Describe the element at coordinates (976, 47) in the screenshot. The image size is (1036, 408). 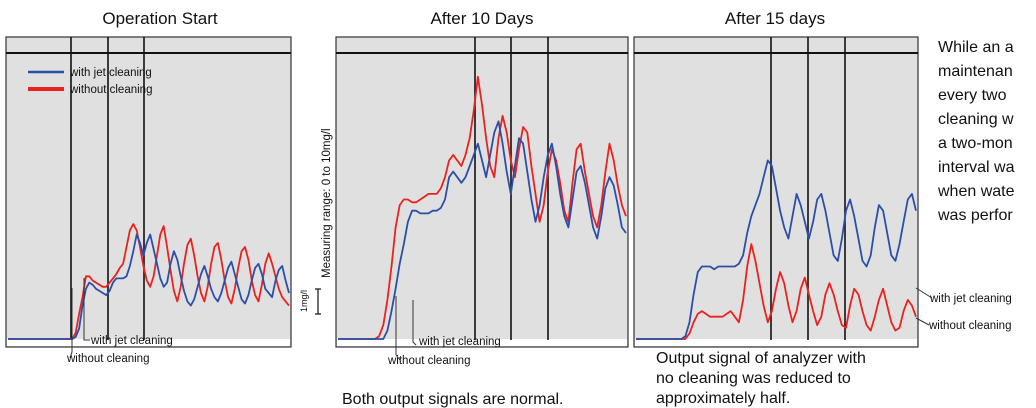
I see `right-note-line: While an a` at that location.